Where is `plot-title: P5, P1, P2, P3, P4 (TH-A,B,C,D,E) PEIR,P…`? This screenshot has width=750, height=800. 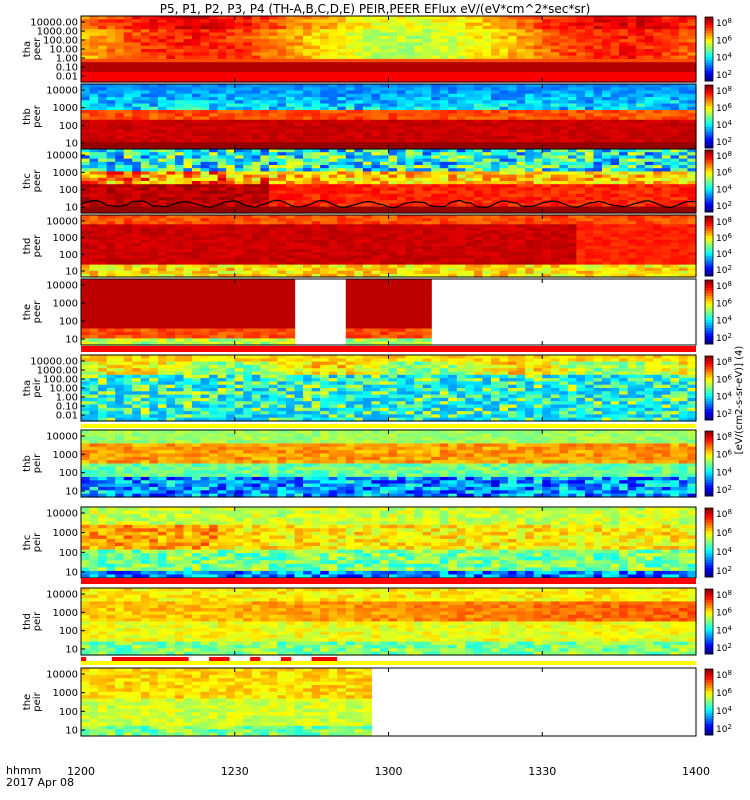
plot-title: P5, P1, P2, P3, P4 (TH-A,B,C,D,E) PEIR,P… is located at coordinates (375, 9).